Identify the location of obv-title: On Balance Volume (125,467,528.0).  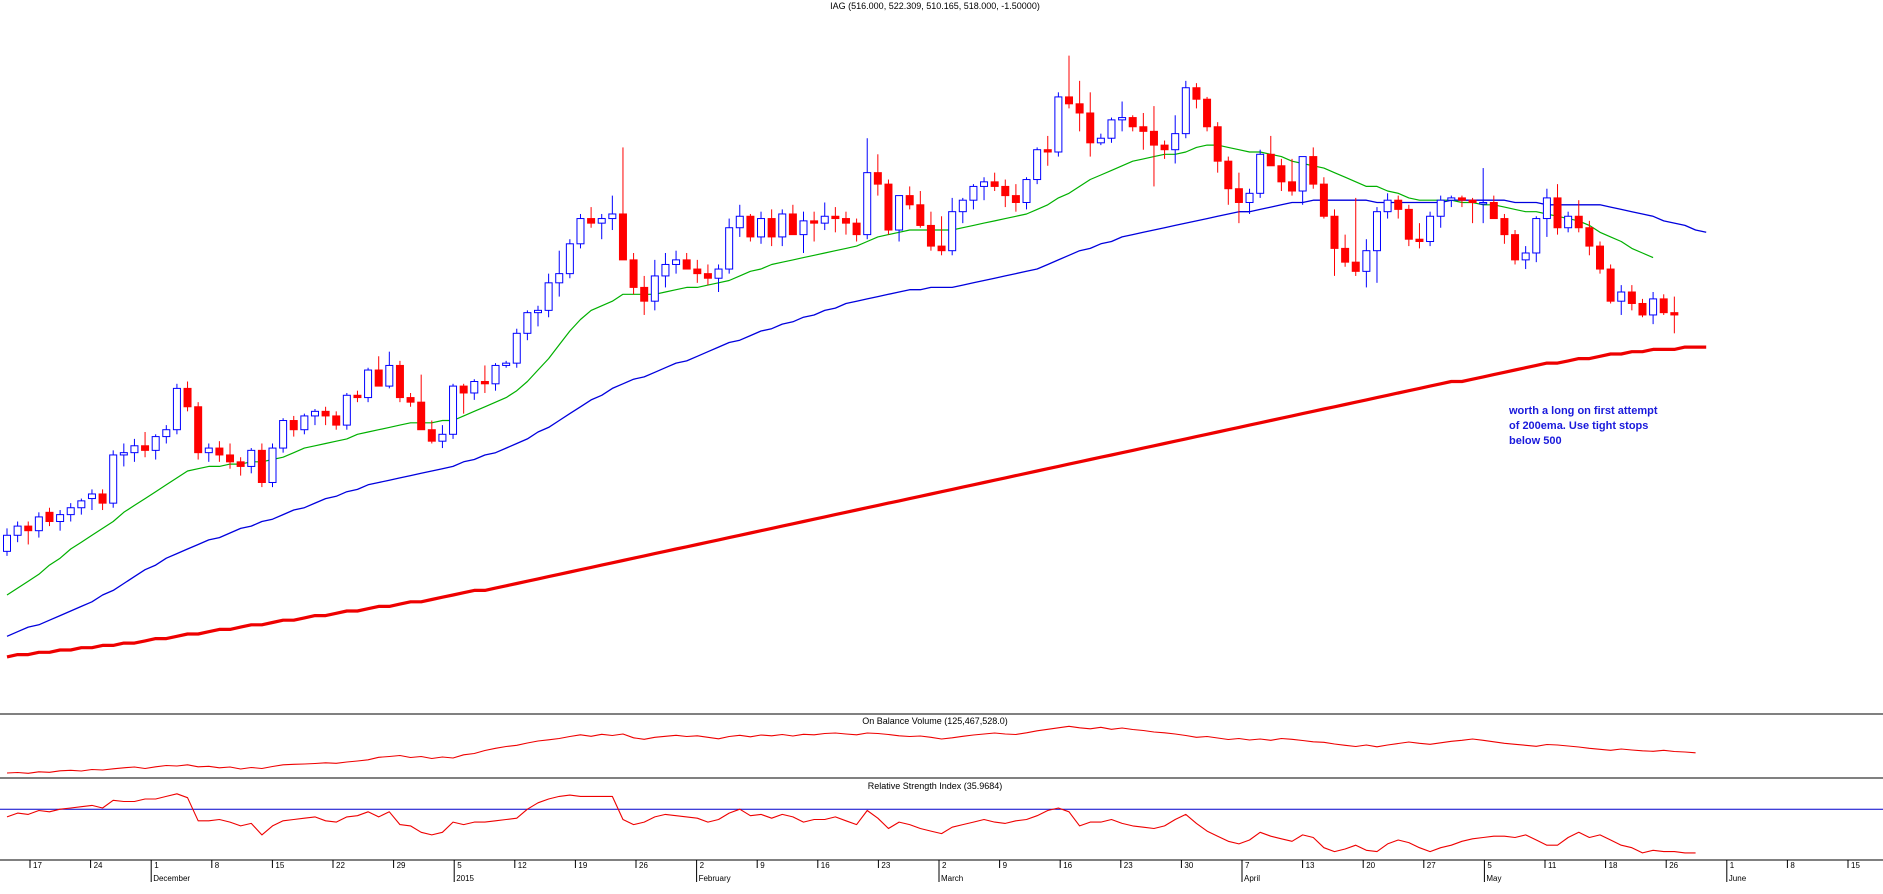
(935, 721).